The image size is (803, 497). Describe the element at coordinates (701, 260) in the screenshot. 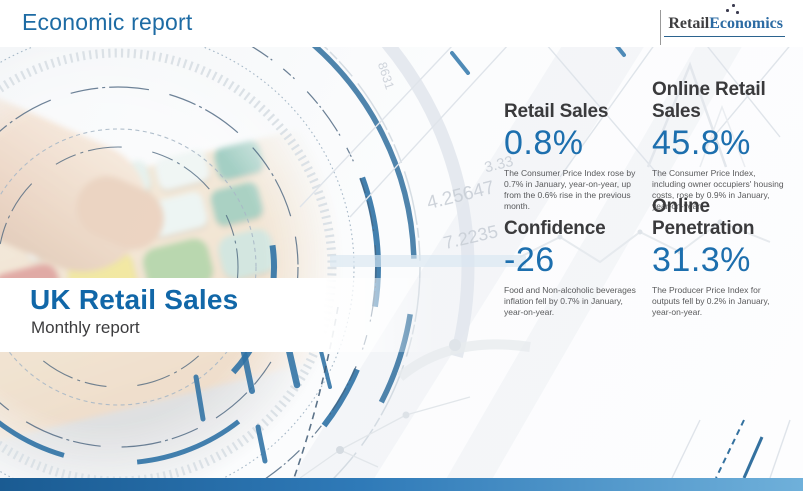

I see `stat-value: 31.3%` at that location.